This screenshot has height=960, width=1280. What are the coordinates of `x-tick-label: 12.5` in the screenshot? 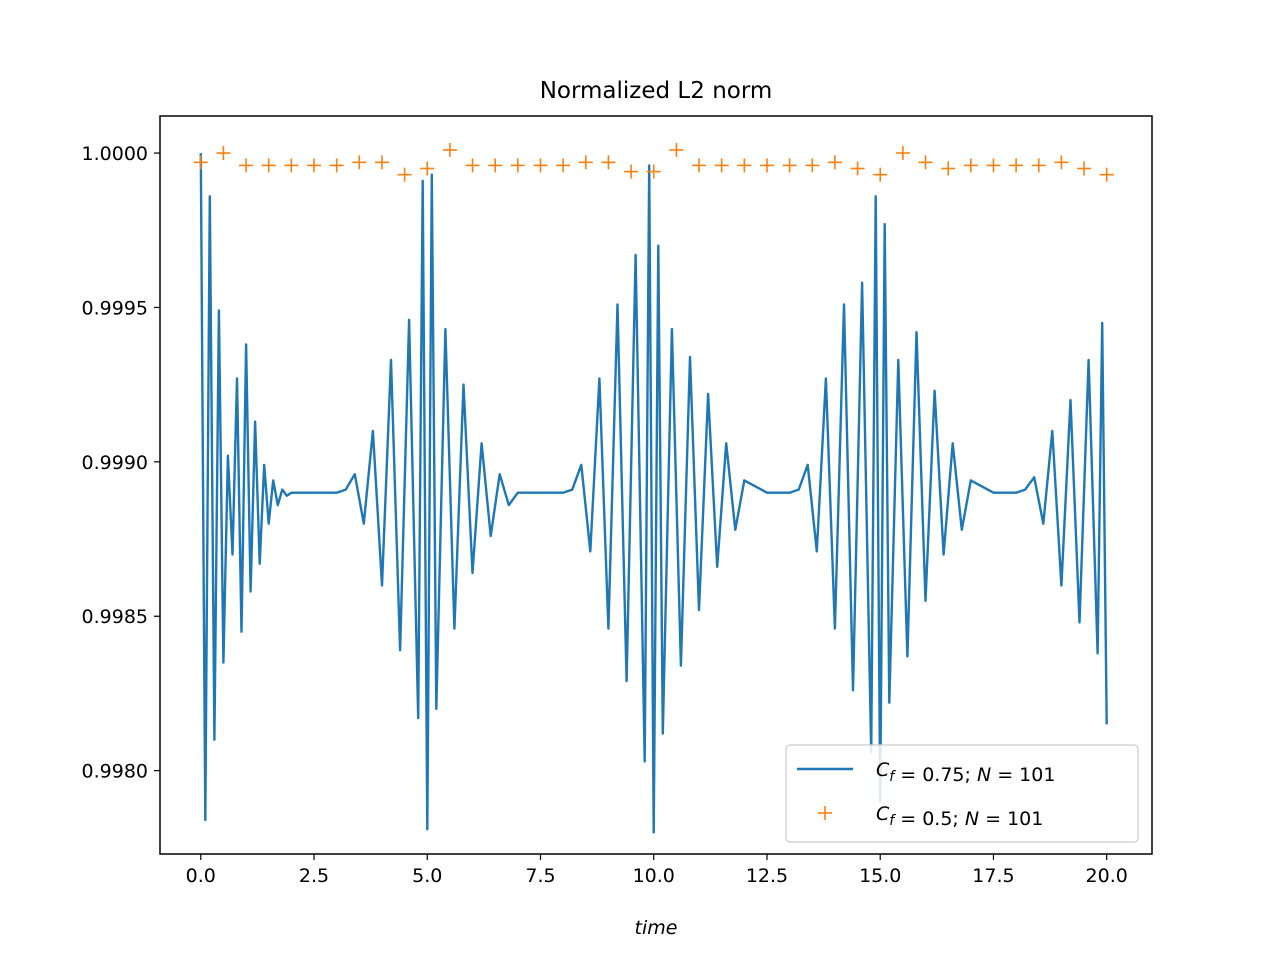 It's located at (767, 876).